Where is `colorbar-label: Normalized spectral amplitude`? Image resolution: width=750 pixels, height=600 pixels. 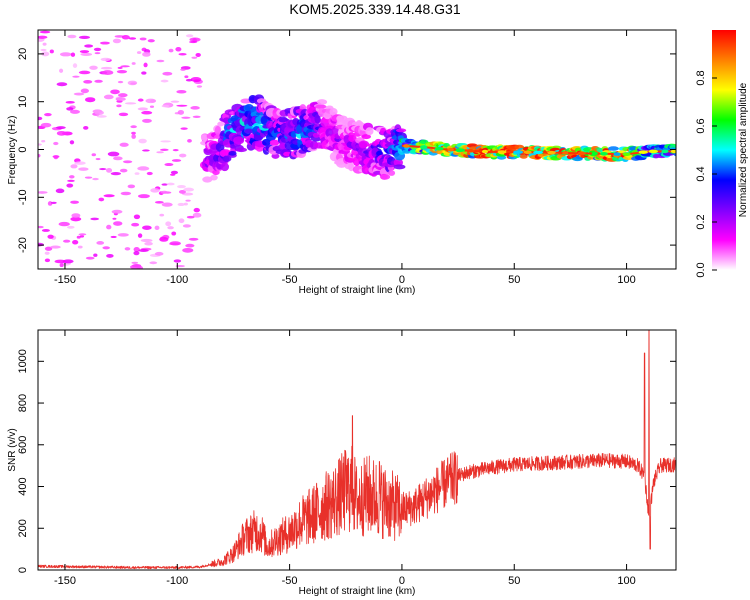 colorbar-label: Normalized spectral amplitude is located at coordinates (743, 149).